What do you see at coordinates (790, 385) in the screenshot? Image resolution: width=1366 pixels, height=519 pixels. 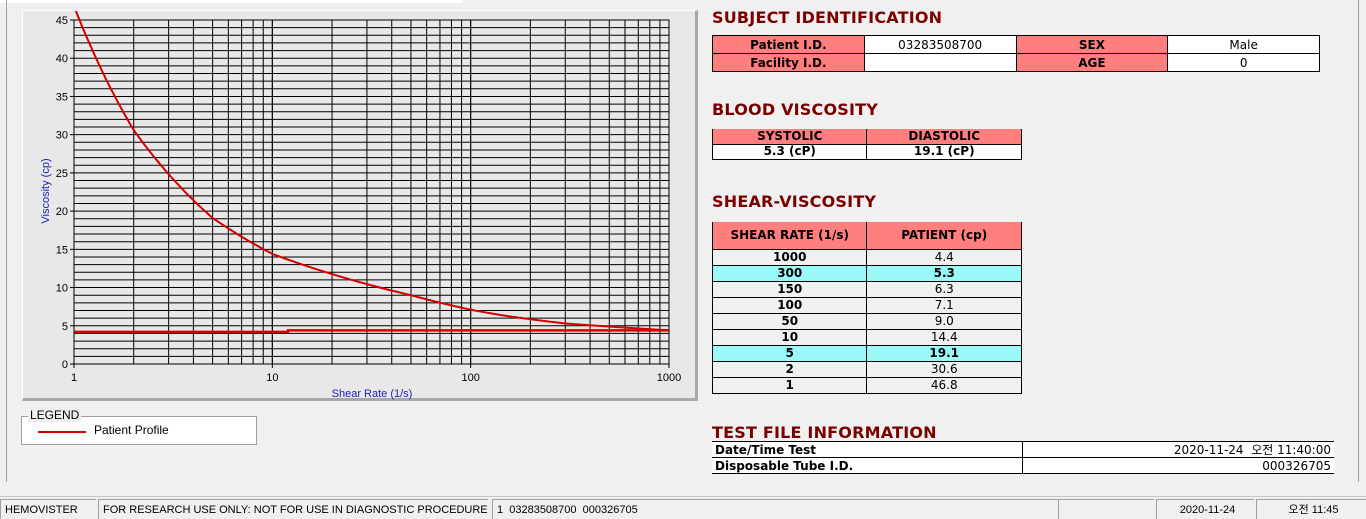 I see `shear-rate-cell: 1` at bounding box center [790, 385].